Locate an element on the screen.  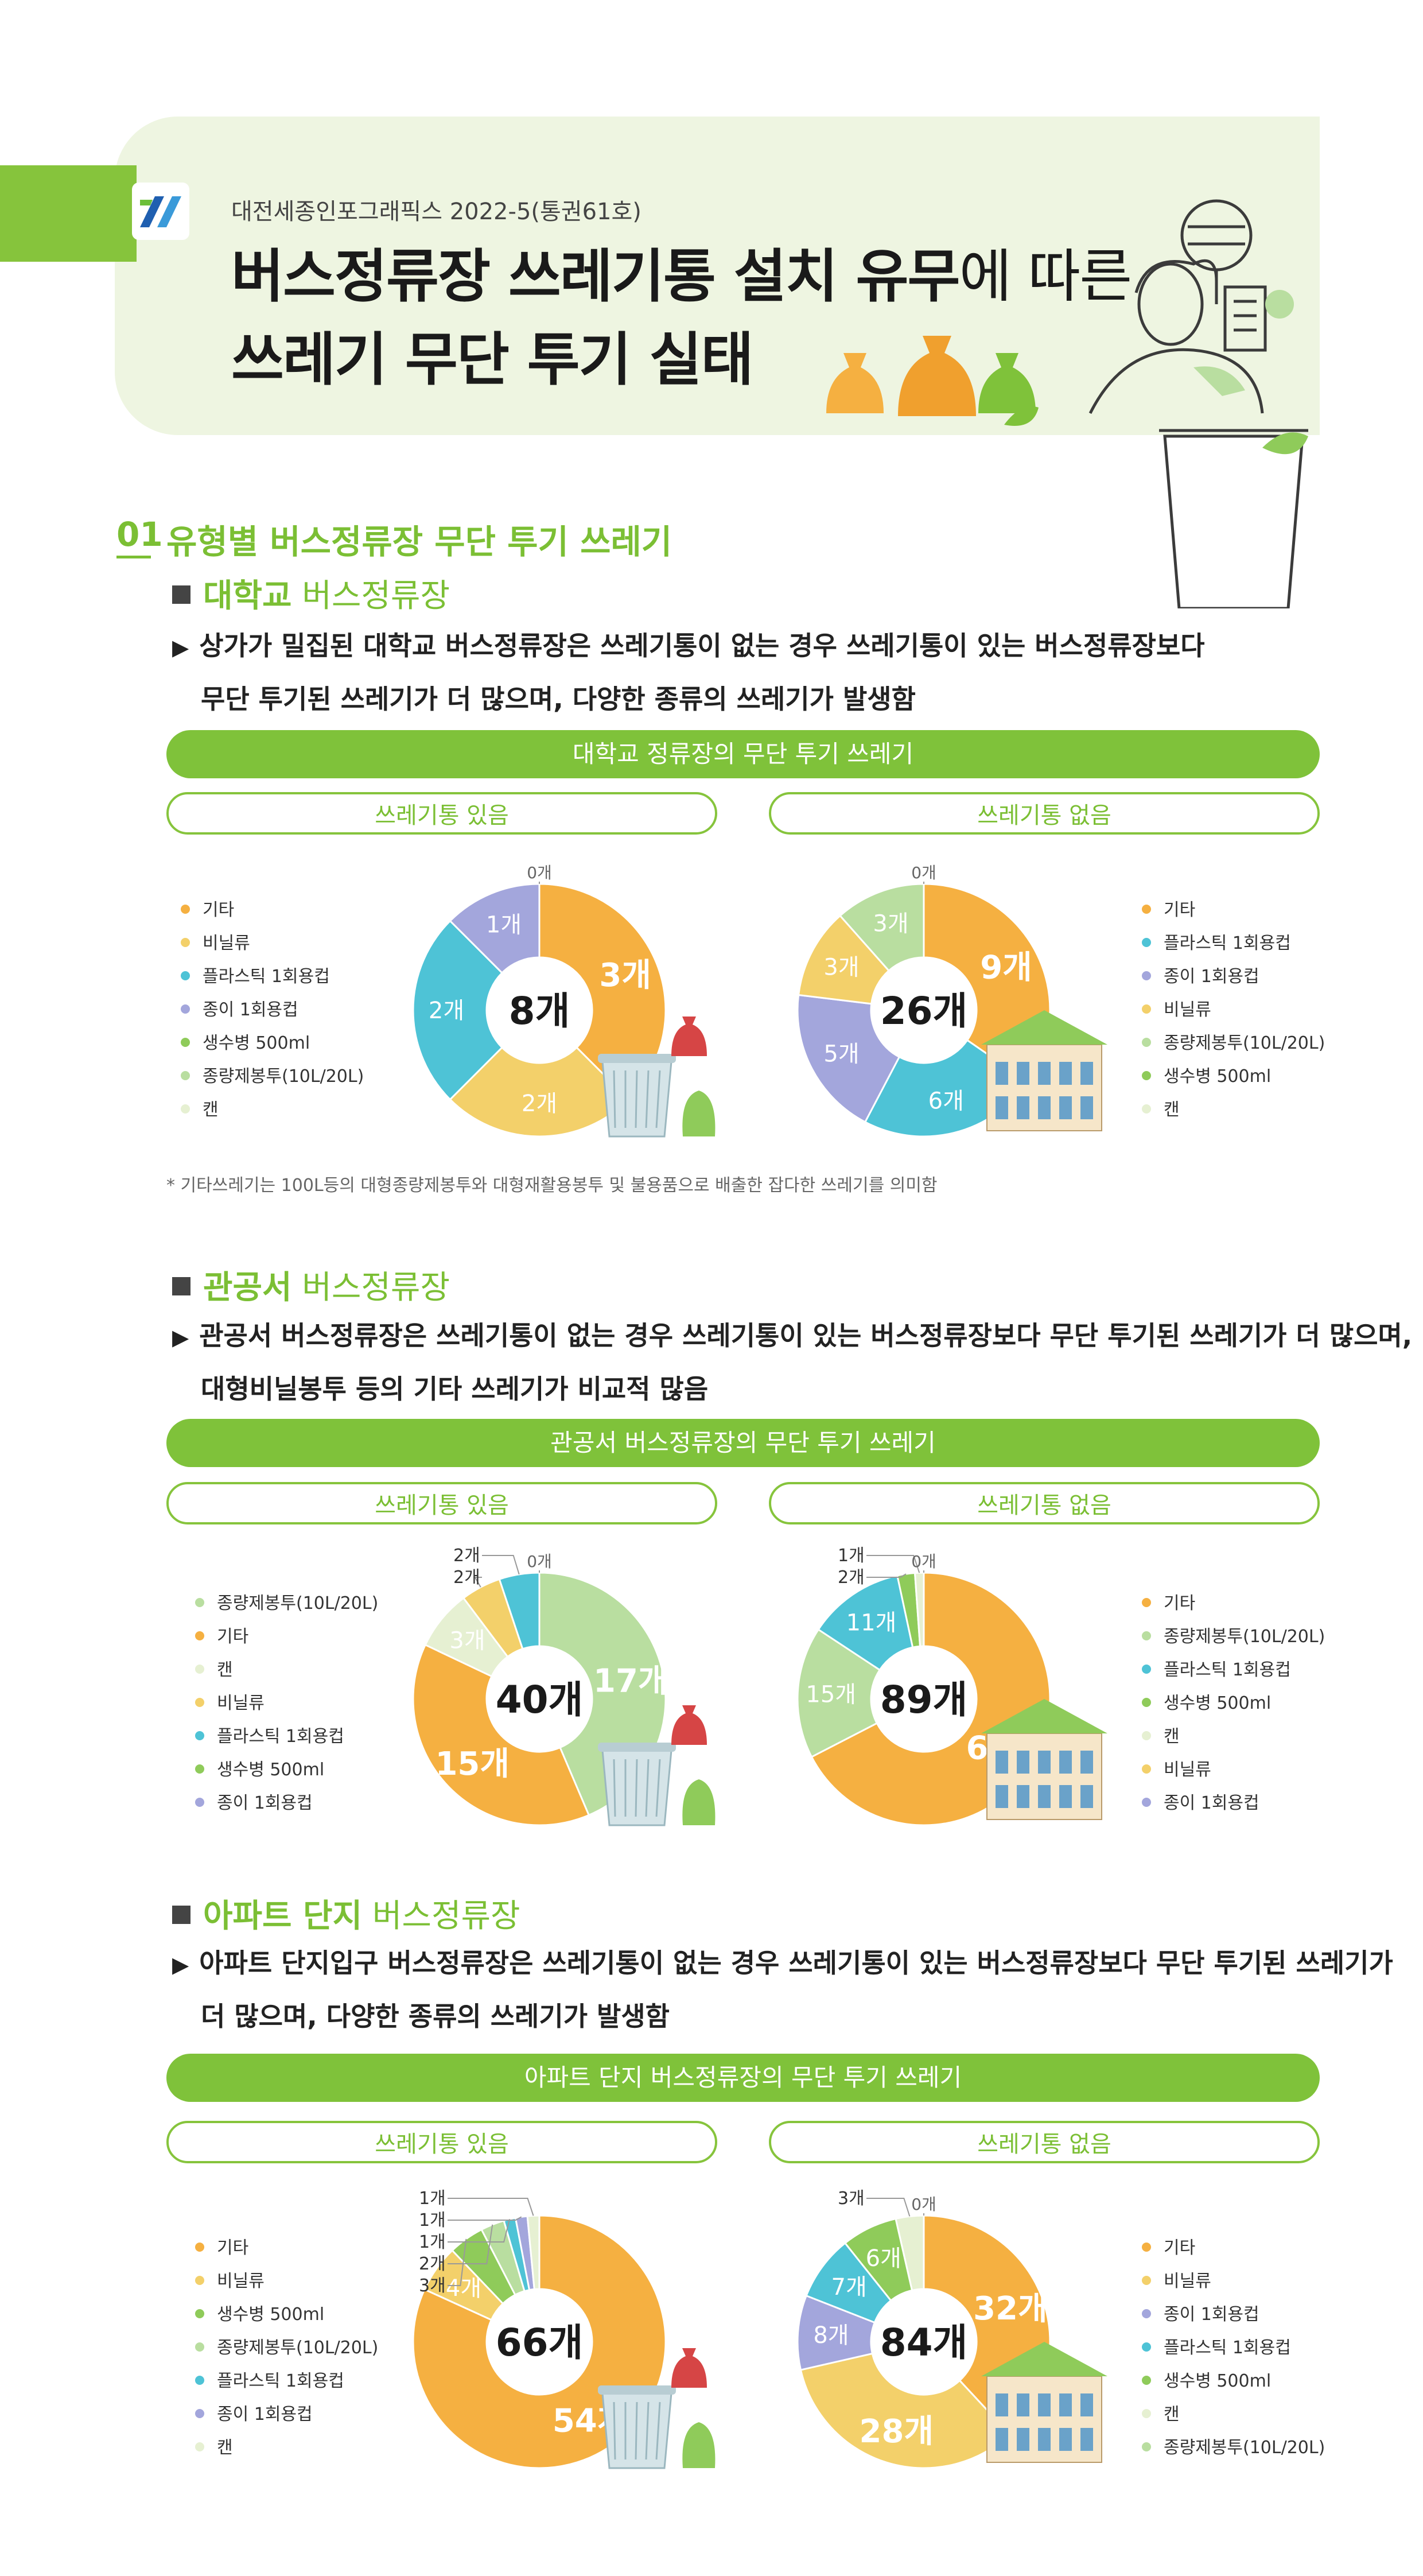
chart3-donut: 60개15개11개1개2개0개89개 is located at coordinates (951, 1686).